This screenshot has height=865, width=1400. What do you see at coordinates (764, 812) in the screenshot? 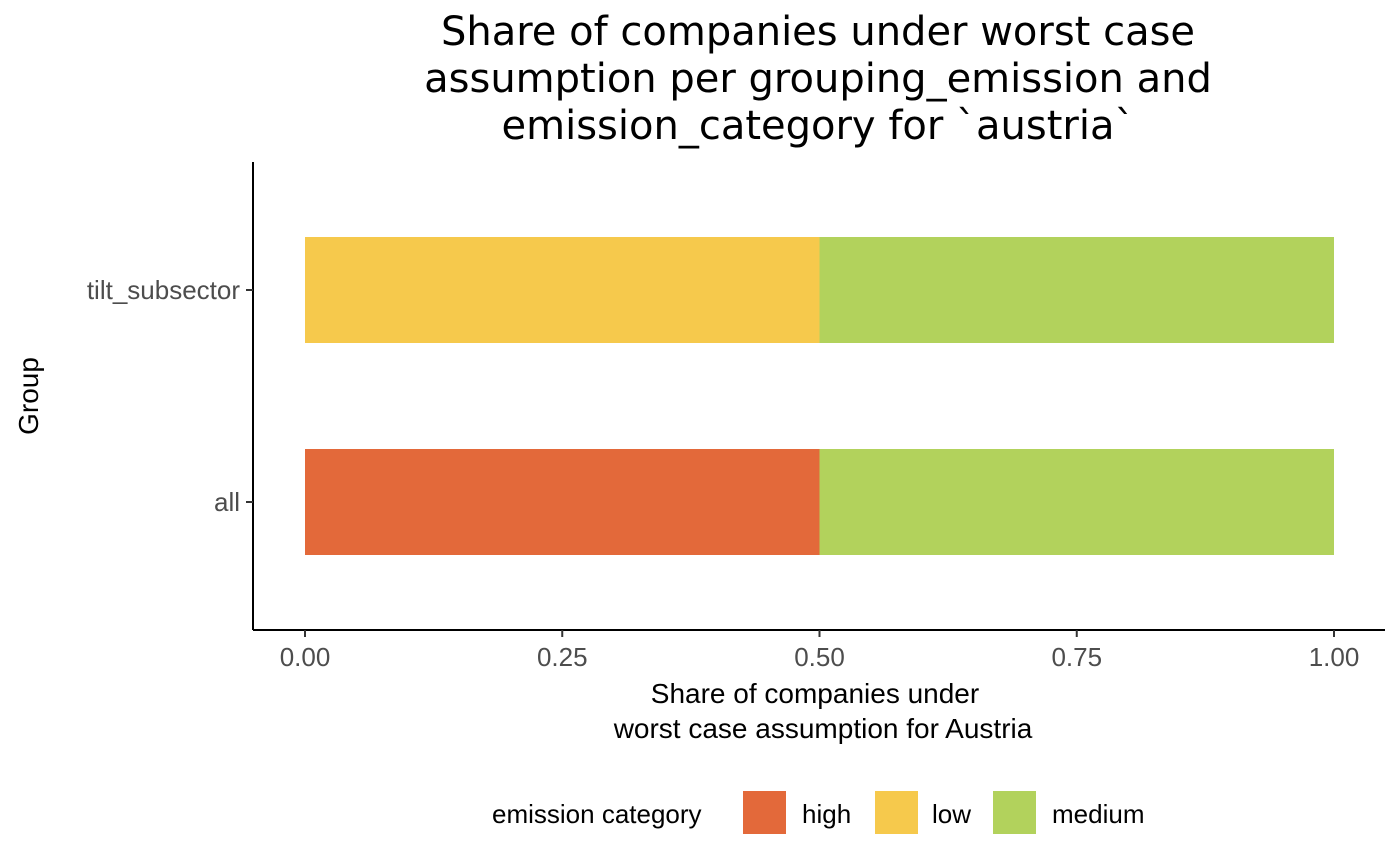
I see `legend-key-high` at bounding box center [764, 812].